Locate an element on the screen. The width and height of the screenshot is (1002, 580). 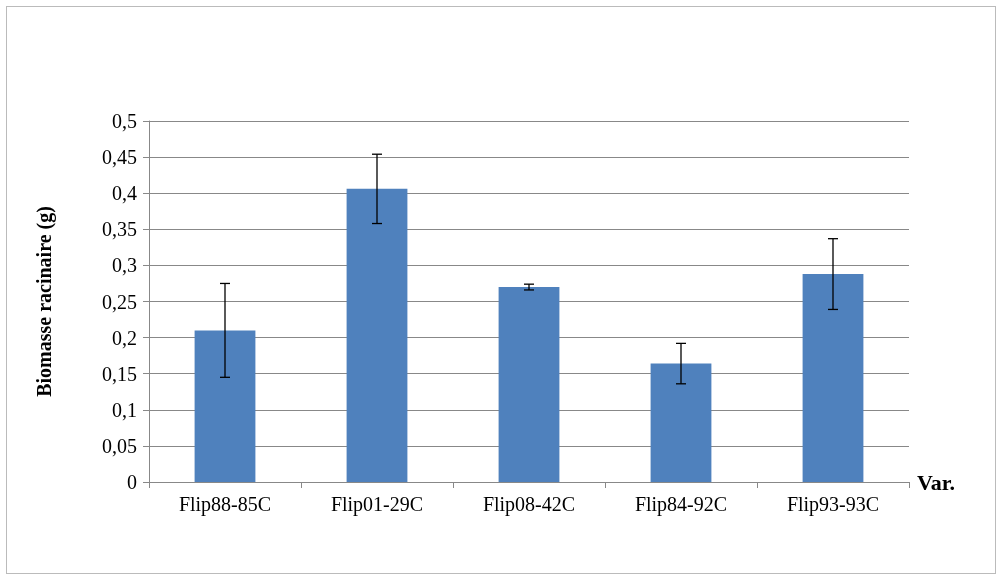
y-tick-label: 0,45 is located at coordinates (119, 157).